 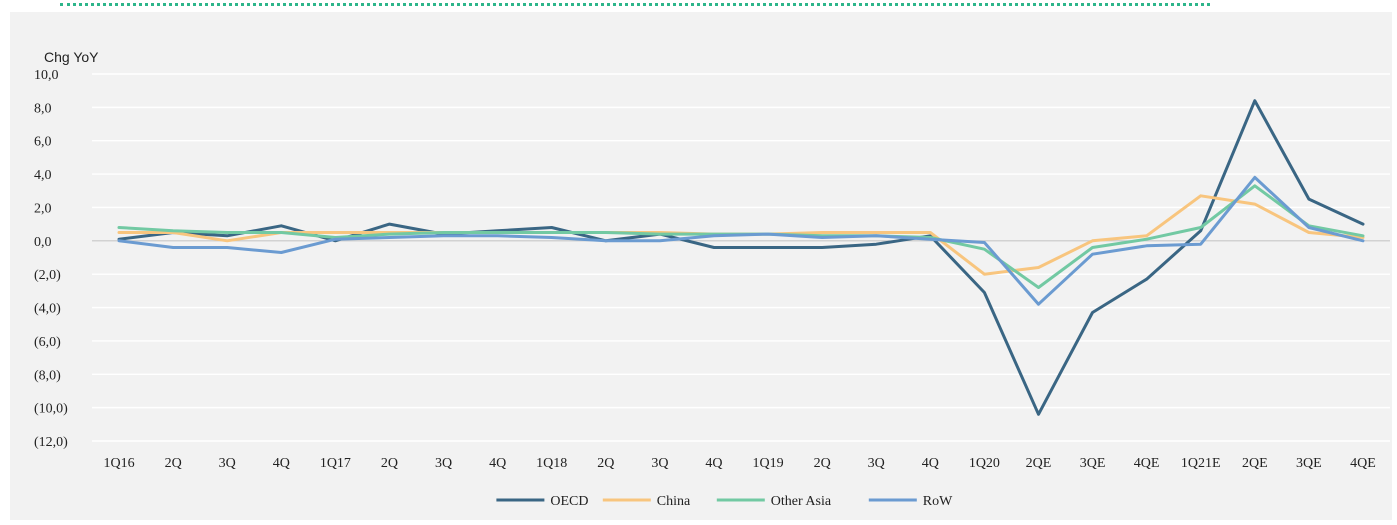 What do you see at coordinates (43, 108) in the screenshot?
I see `y-tick-label: 8,0` at bounding box center [43, 108].